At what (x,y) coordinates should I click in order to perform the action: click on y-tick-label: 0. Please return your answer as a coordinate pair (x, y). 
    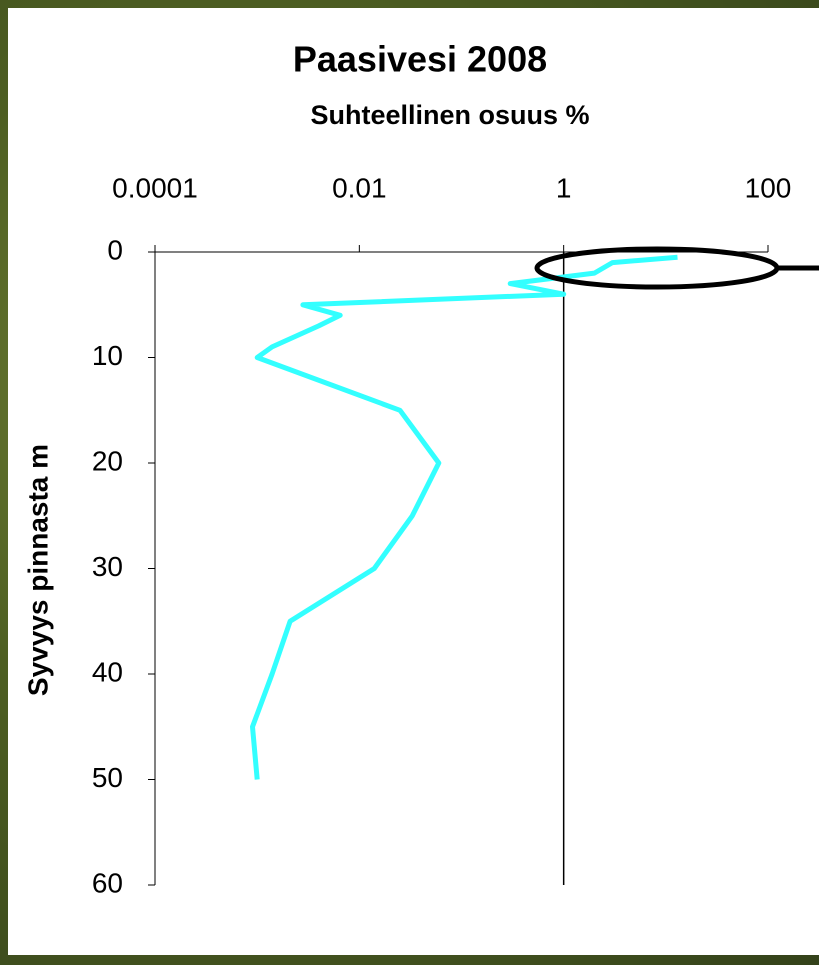
    Looking at the image, I should click on (115, 249).